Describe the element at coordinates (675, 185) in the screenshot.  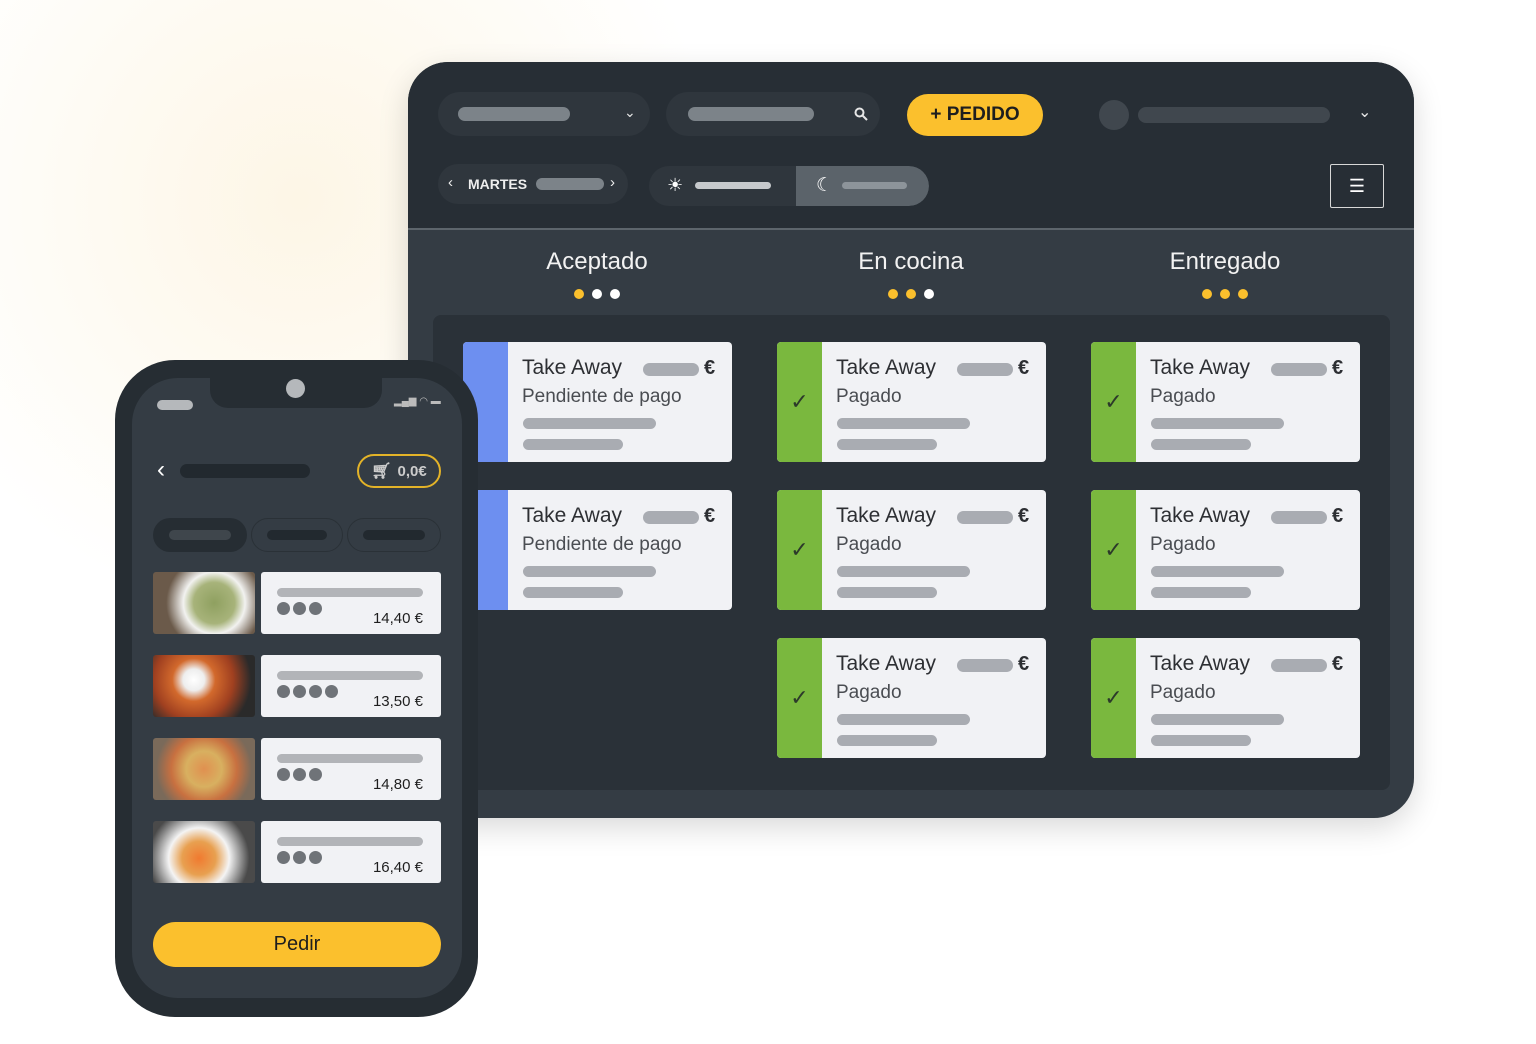
I see `sun-icon: ☀` at that location.